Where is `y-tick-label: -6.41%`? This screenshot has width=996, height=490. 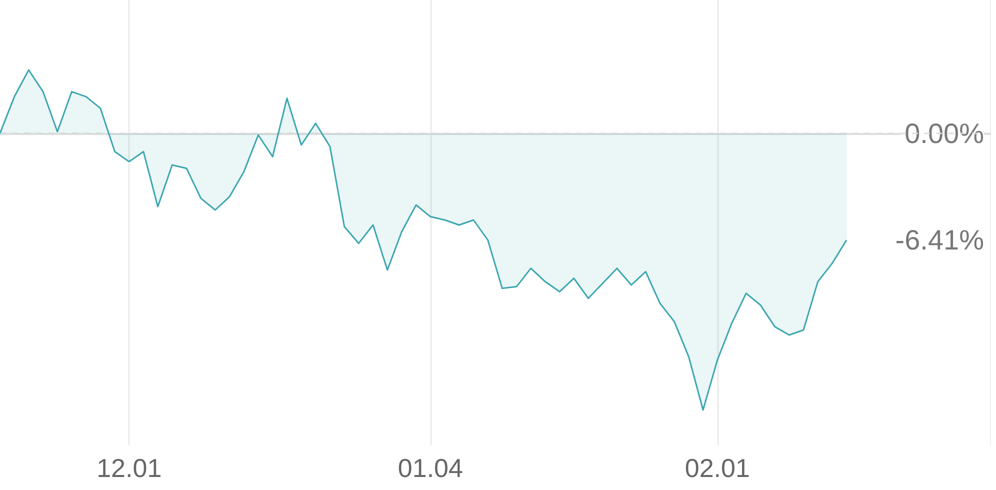
y-tick-label: -6.41% is located at coordinates (939, 240).